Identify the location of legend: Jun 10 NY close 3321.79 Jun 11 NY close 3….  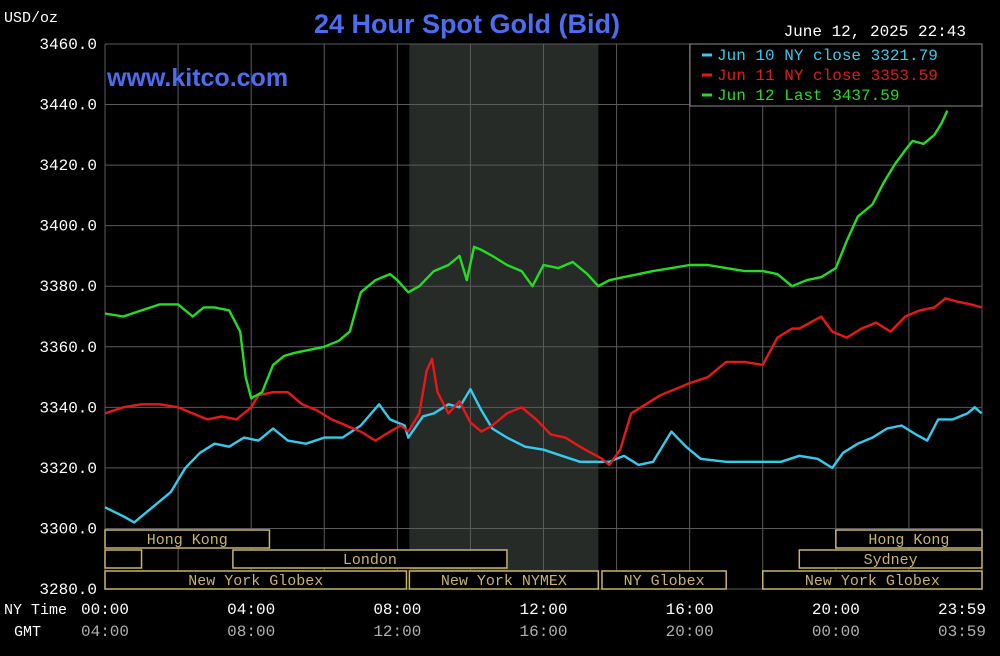
(836, 75).